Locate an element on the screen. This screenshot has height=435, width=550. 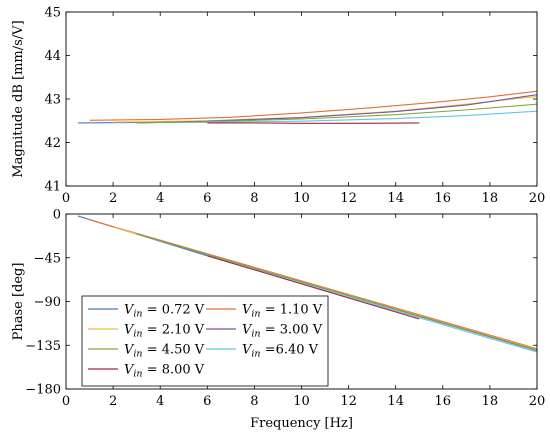
x-axis-title: Frequency [Hz] is located at coordinates (301, 423).